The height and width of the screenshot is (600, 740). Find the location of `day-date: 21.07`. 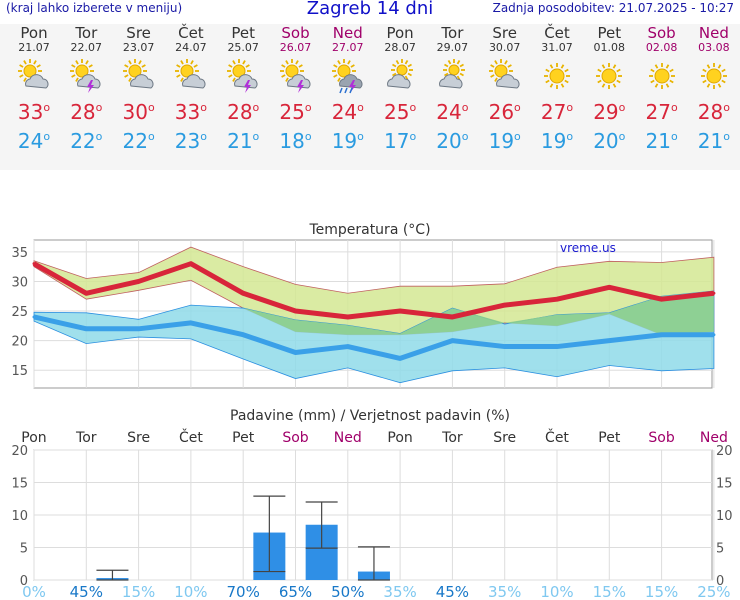

day-date: 21.07 is located at coordinates (34, 47).